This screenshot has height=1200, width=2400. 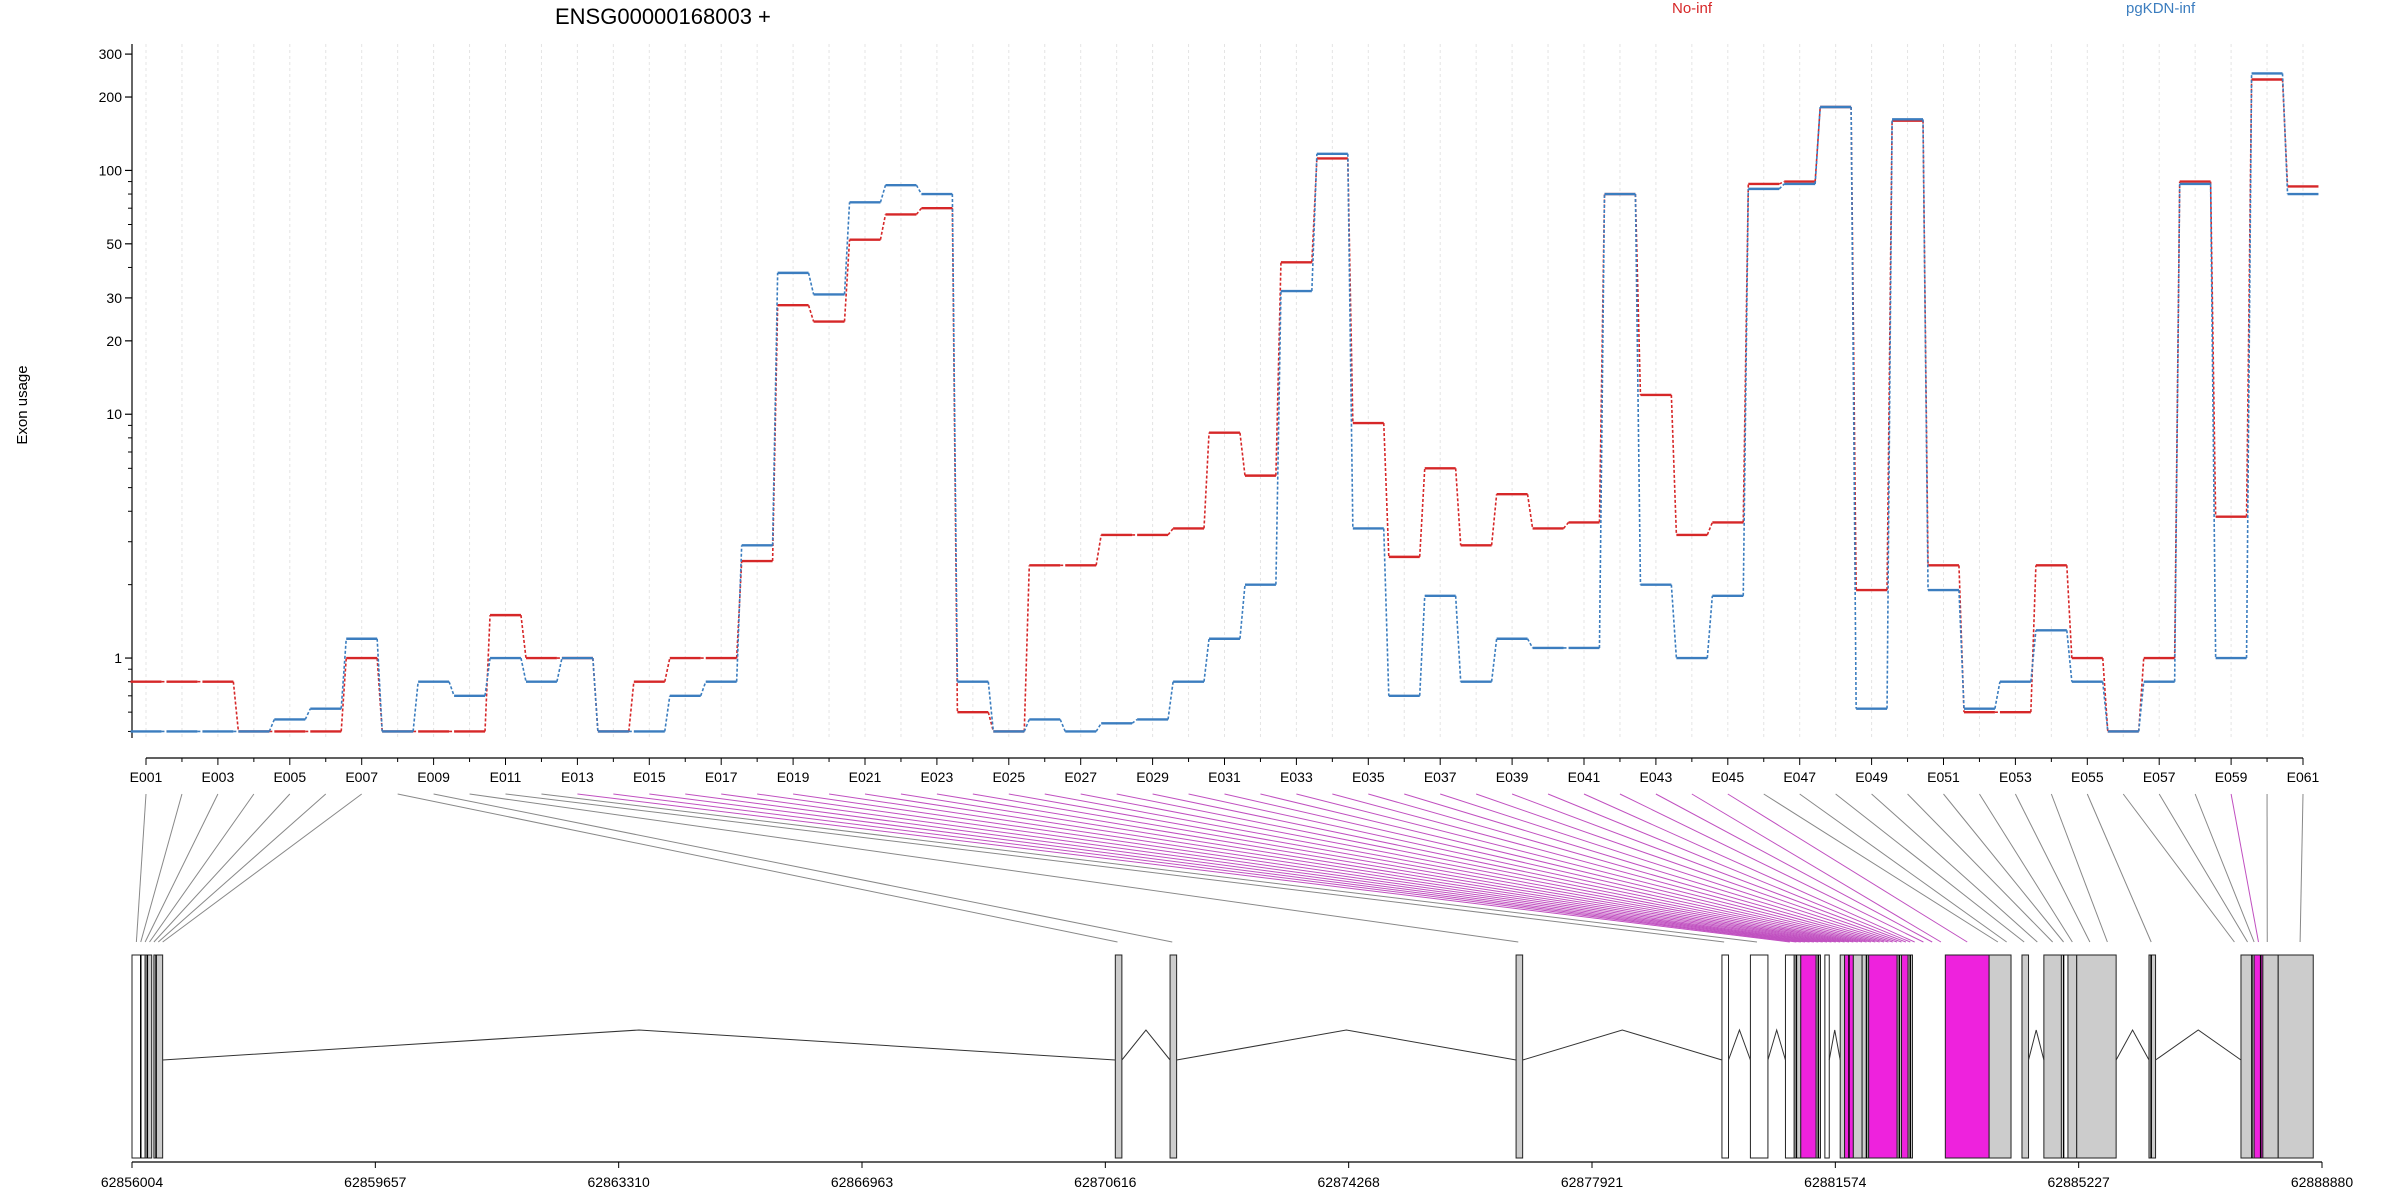 What do you see at coordinates (22, 404) in the screenshot?
I see `y-axis-label: Exon usage` at bounding box center [22, 404].